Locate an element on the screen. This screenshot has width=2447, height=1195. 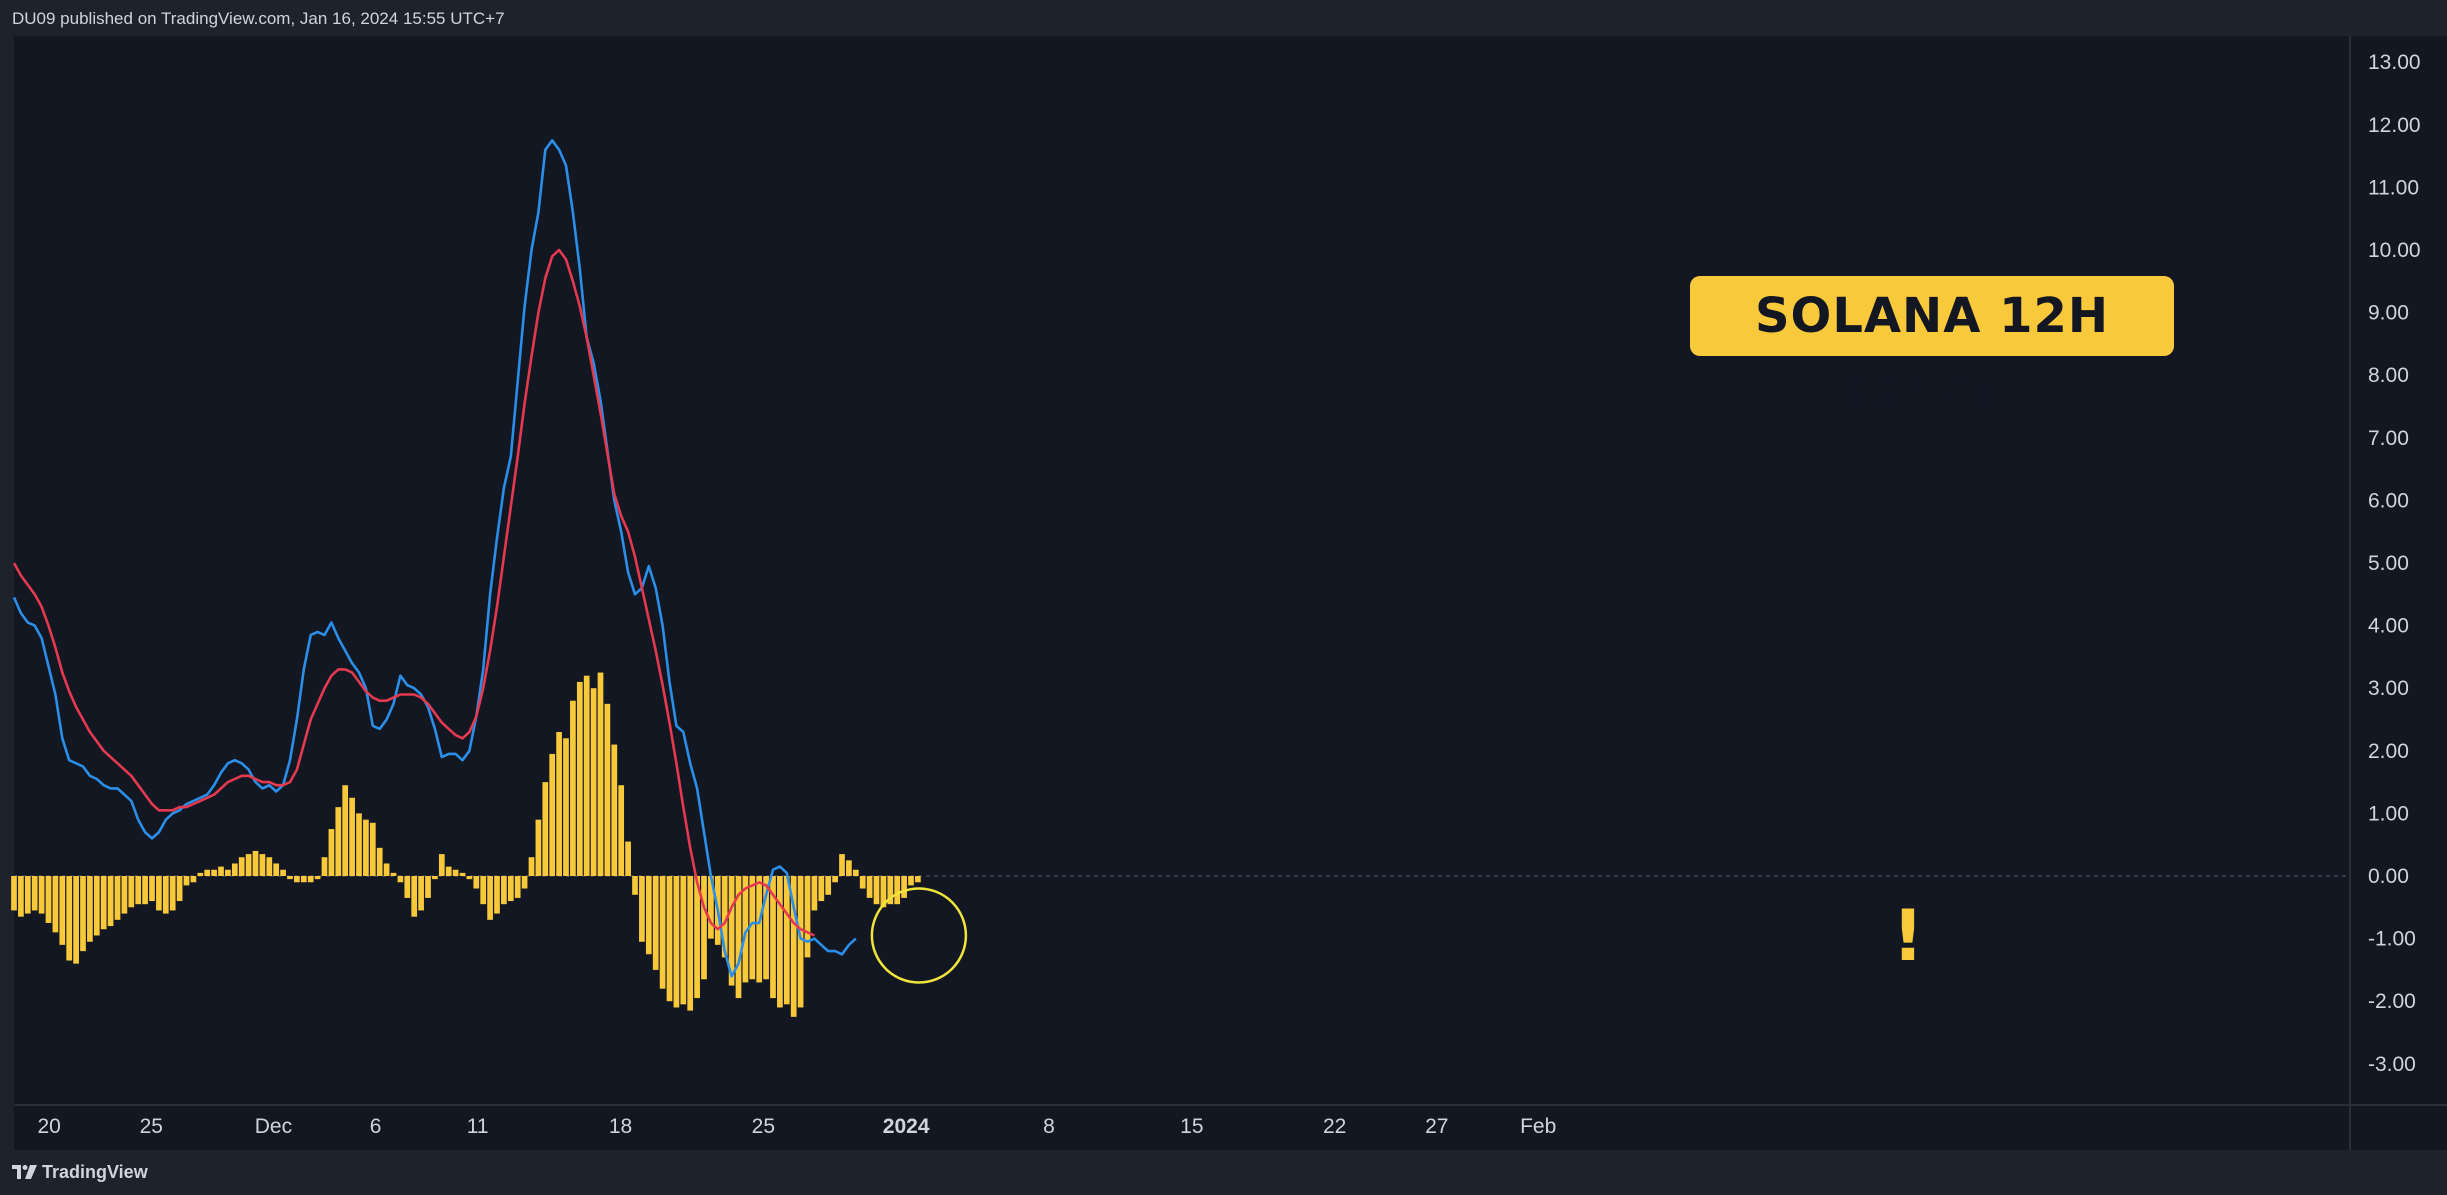
y-tick-label: -2.00 is located at coordinates (2392, 1001).